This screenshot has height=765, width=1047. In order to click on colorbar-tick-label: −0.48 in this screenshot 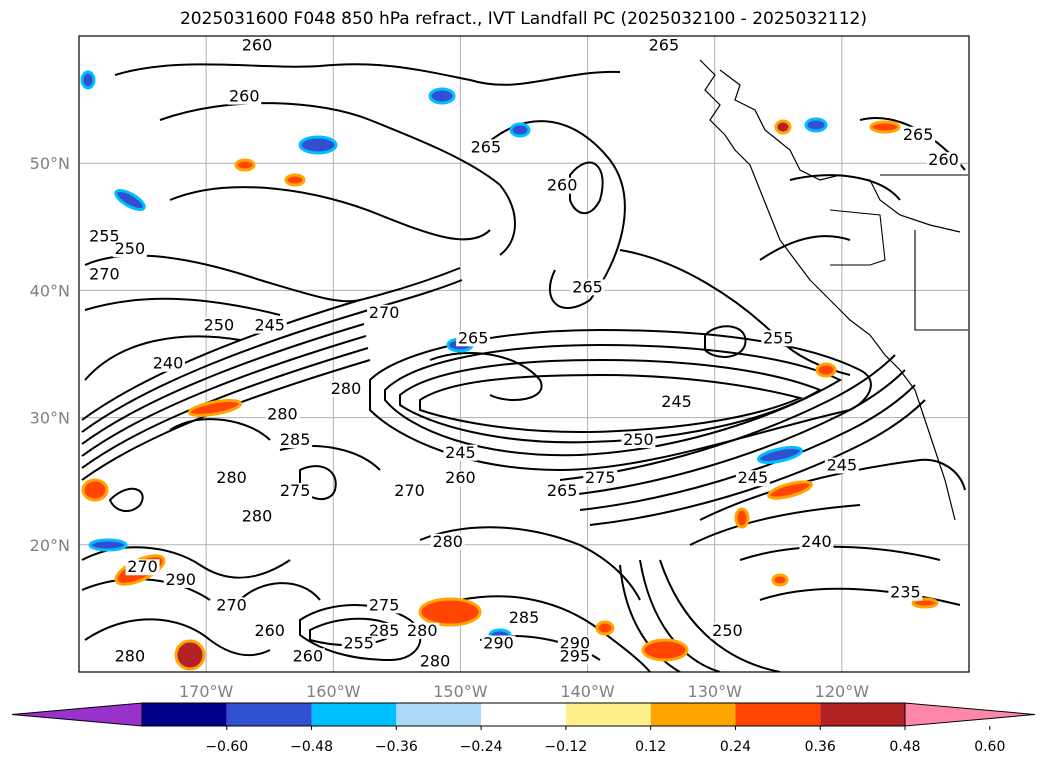, I will do `click(311, 747)`.